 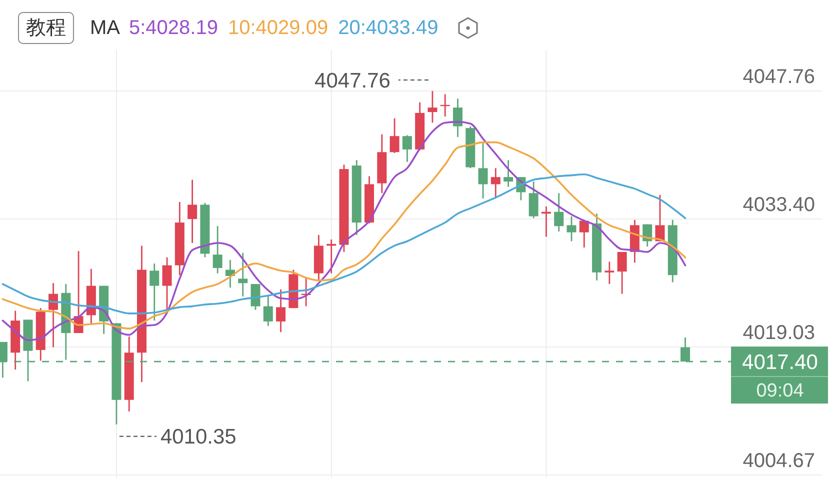 I want to click on legend-title: MA, so click(x=105, y=28).